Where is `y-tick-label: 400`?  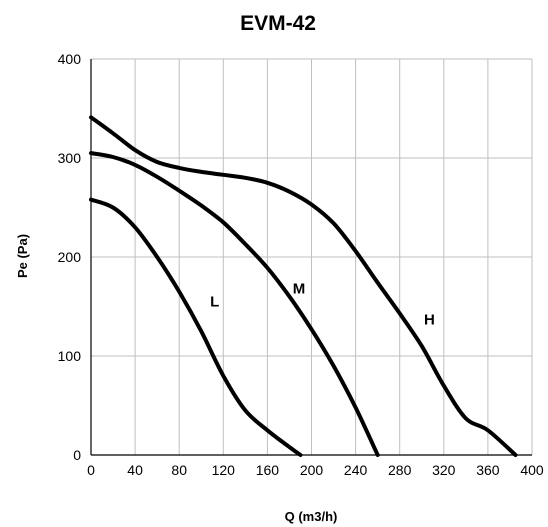
y-tick-label: 400 is located at coordinates (70, 59).